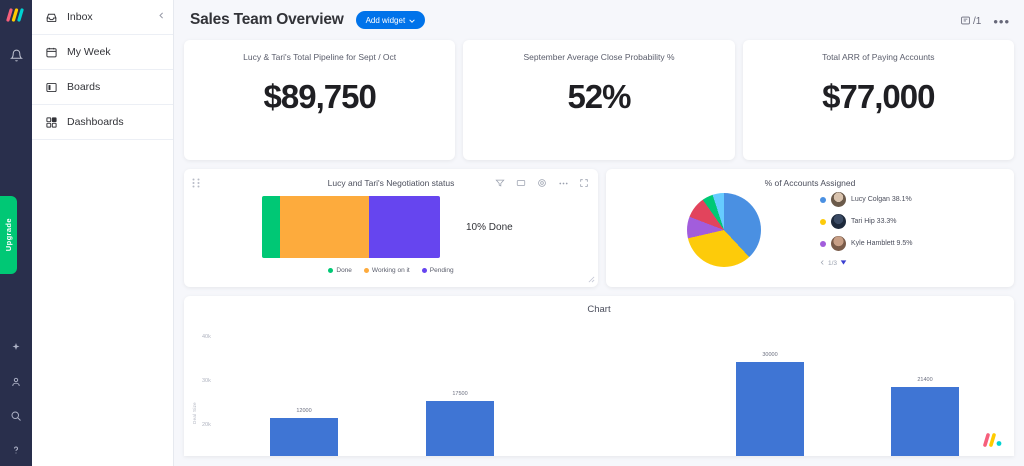 The height and width of the screenshot is (466, 1024). I want to click on pager-label: 1/3, so click(833, 263).